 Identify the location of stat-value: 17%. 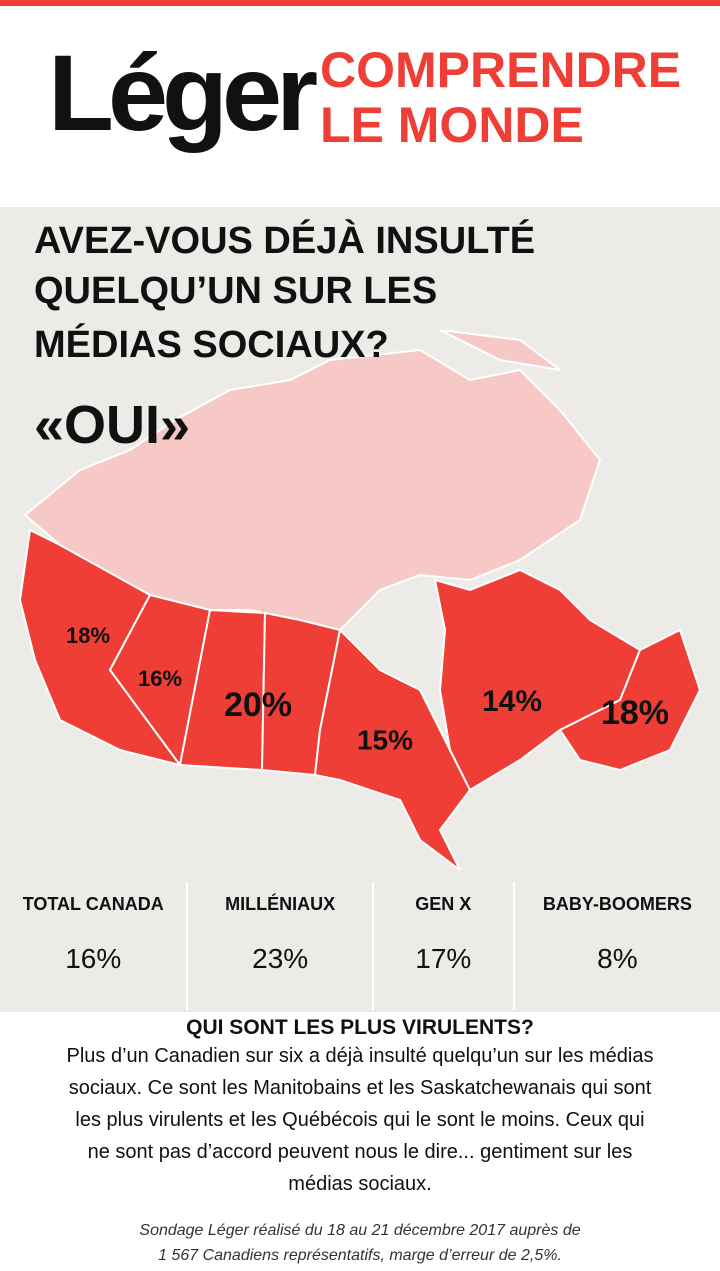
(443, 958).